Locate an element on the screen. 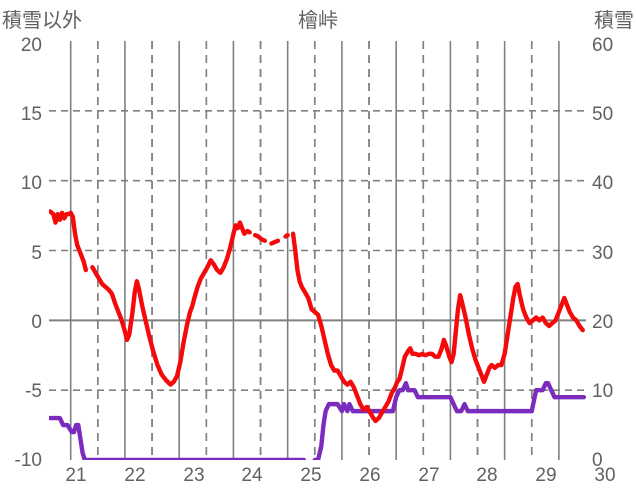 The height and width of the screenshot is (501, 636). x-tick-25: 25 is located at coordinates (311, 475).